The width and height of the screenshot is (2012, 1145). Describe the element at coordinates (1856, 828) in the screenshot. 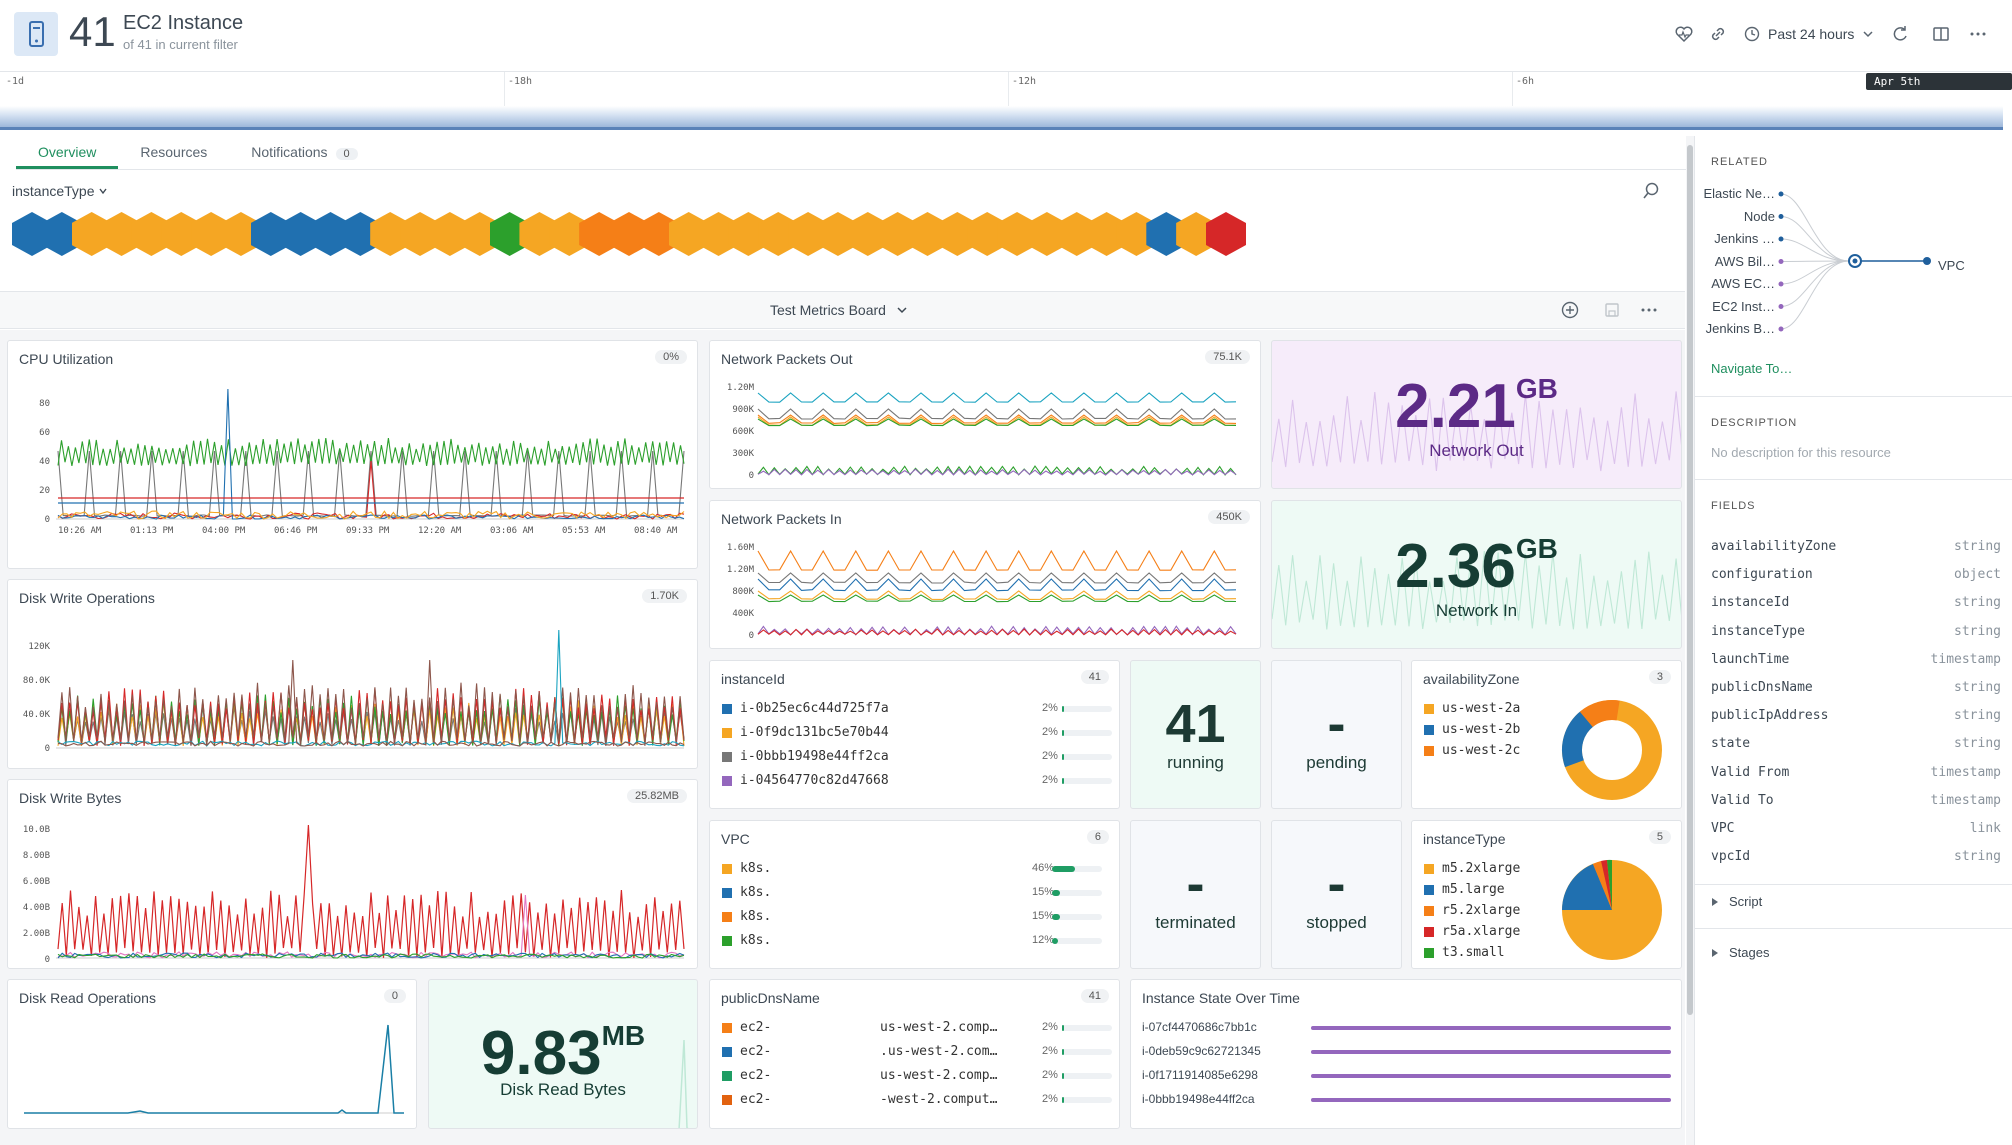

I see `field-row: VPC link` at that location.